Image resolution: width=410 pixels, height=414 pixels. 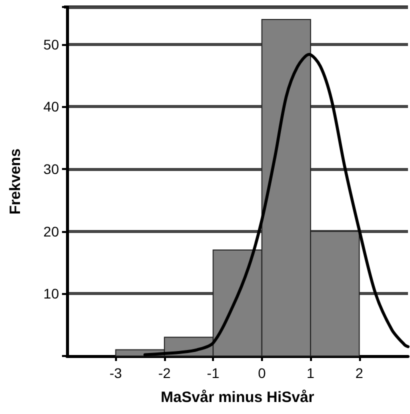 I want to click on x-tick-label: -3, so click(x=115, y=373).